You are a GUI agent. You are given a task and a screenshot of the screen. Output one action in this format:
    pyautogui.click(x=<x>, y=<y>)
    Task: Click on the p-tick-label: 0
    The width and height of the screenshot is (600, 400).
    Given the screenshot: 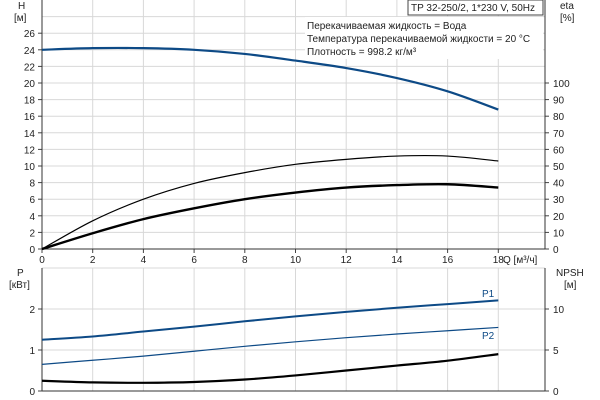 What is the action you would take?
    pyautogui.click(x=32, y=392)
    